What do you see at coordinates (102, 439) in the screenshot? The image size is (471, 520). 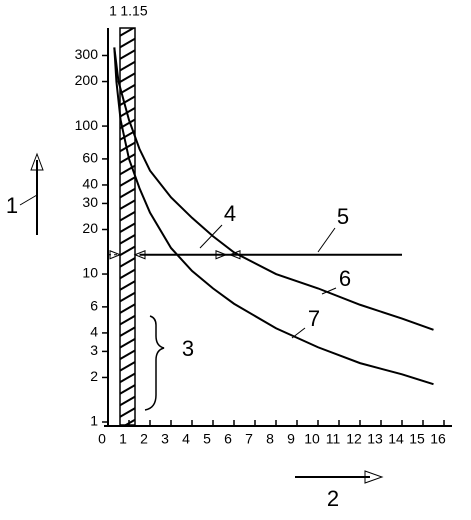 I see `x-tick-label: 0` at bounding box center [102, 439].